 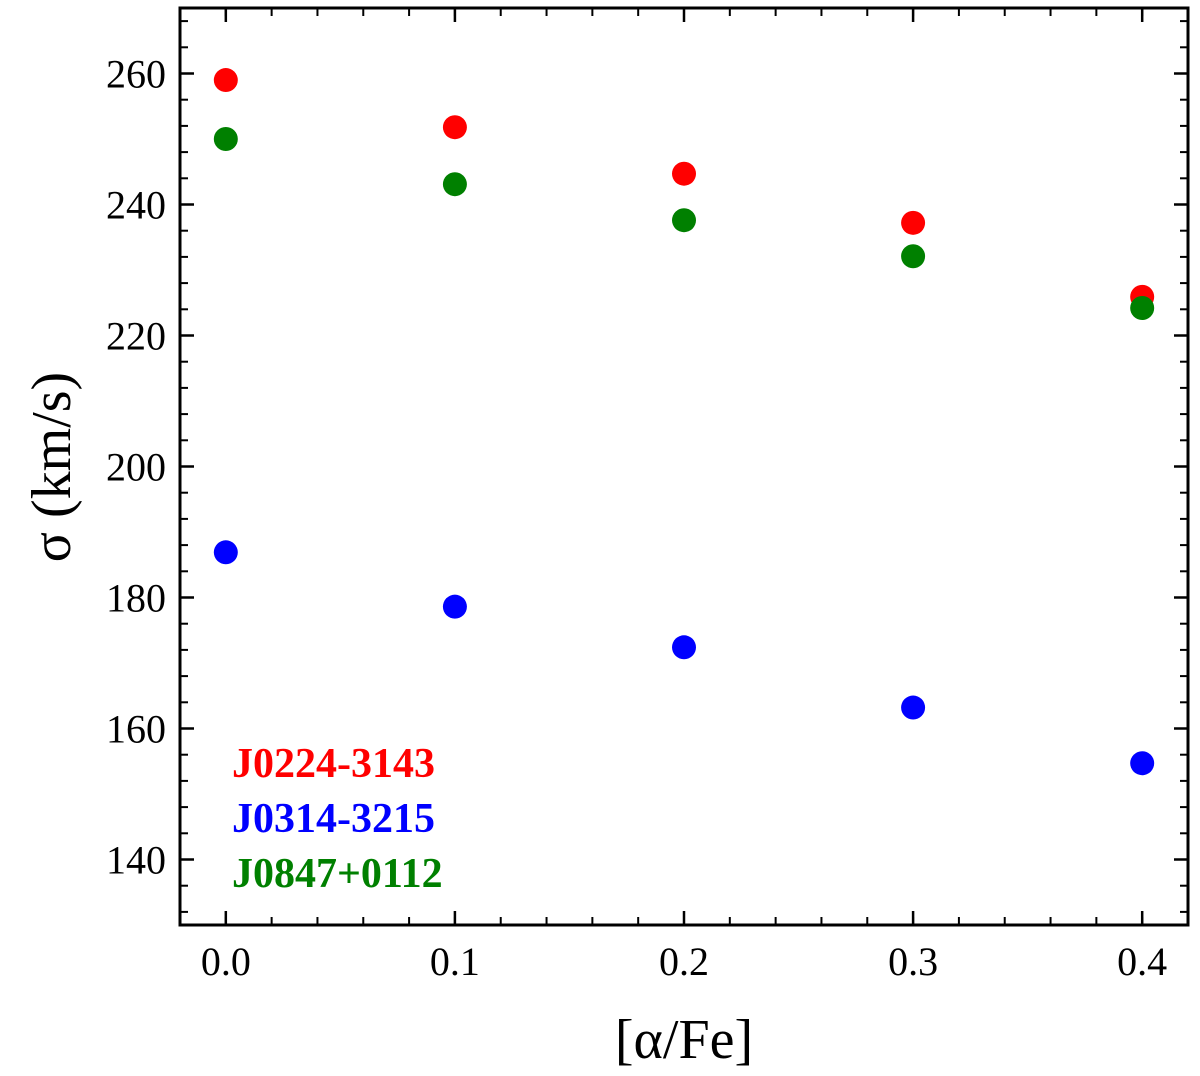 What do you see at coordinates (913, 961) in the screenshot?
I see `x-tick-label: 0.3` at bounding box center [913, 961].